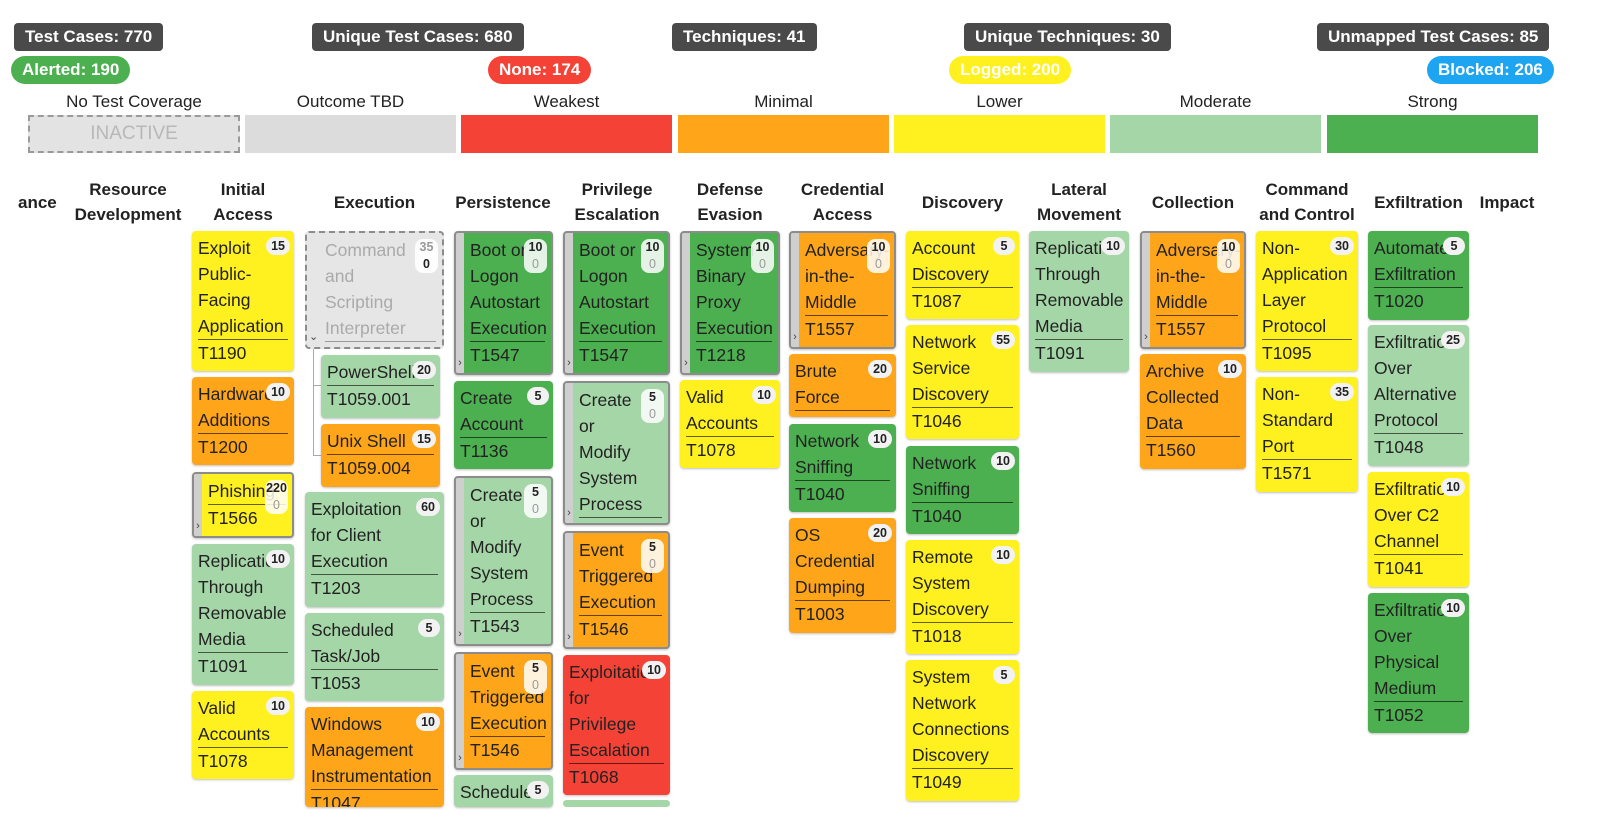 Image resolution: width=1600 pixels, height=834 pixels. I want to click on technique-id: T1059, so click(380, 344).